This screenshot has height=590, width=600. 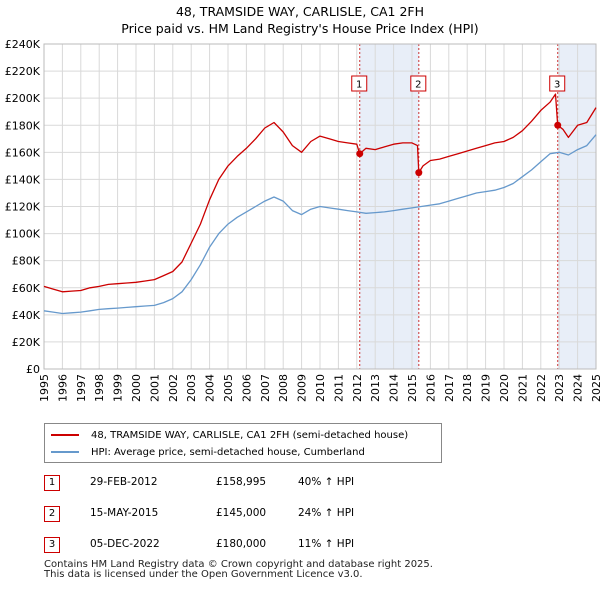 What do you see at coordinates (449, 388) in the screenshot?
I see `x-tick-label: 2017` at bounding box center [449, 388].